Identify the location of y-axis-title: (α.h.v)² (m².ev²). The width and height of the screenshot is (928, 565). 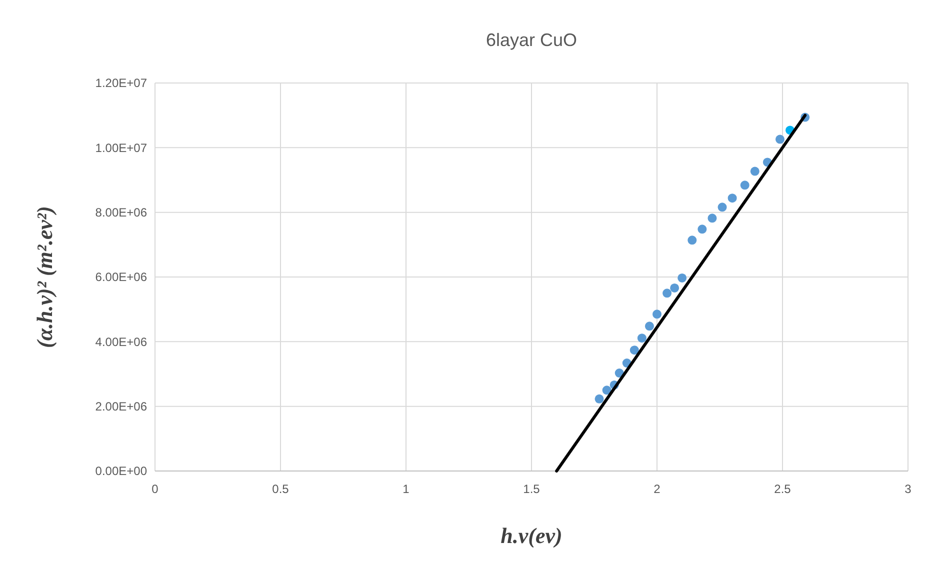
(44, 277).